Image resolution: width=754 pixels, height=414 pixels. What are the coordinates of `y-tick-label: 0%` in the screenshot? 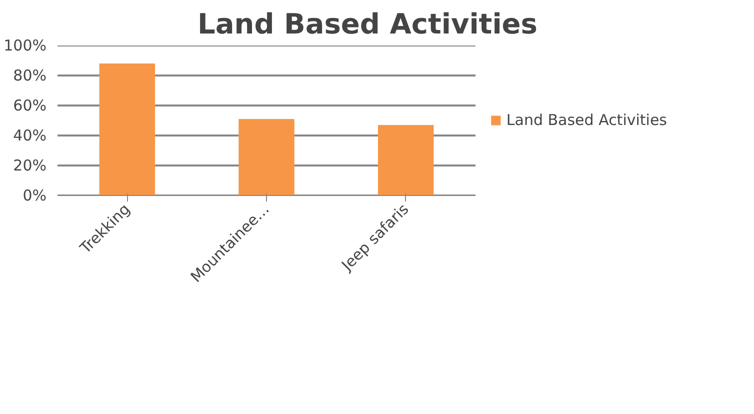 It's located at (34, 195).